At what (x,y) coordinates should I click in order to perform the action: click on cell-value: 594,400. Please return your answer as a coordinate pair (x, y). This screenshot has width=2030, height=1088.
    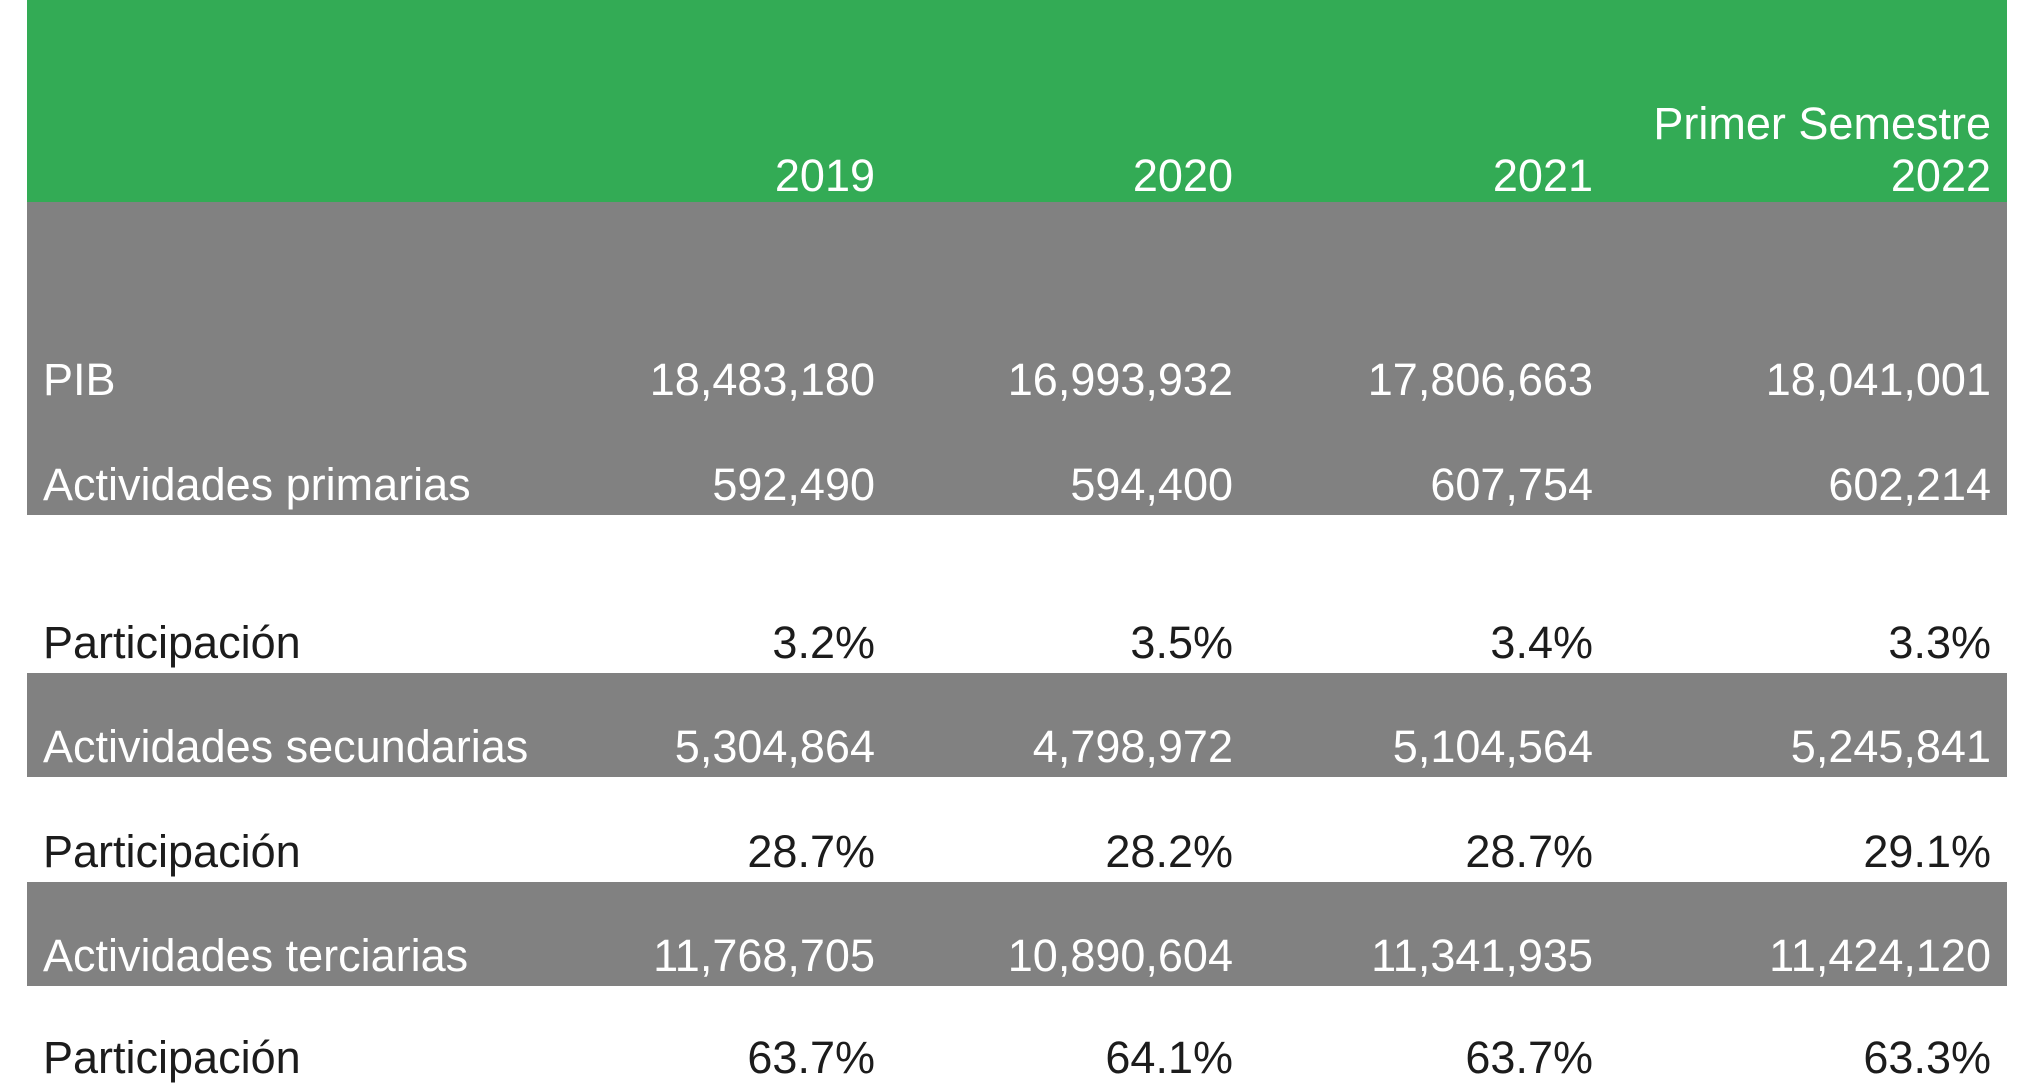
    Looking at the image, I should click on (1151, 484).